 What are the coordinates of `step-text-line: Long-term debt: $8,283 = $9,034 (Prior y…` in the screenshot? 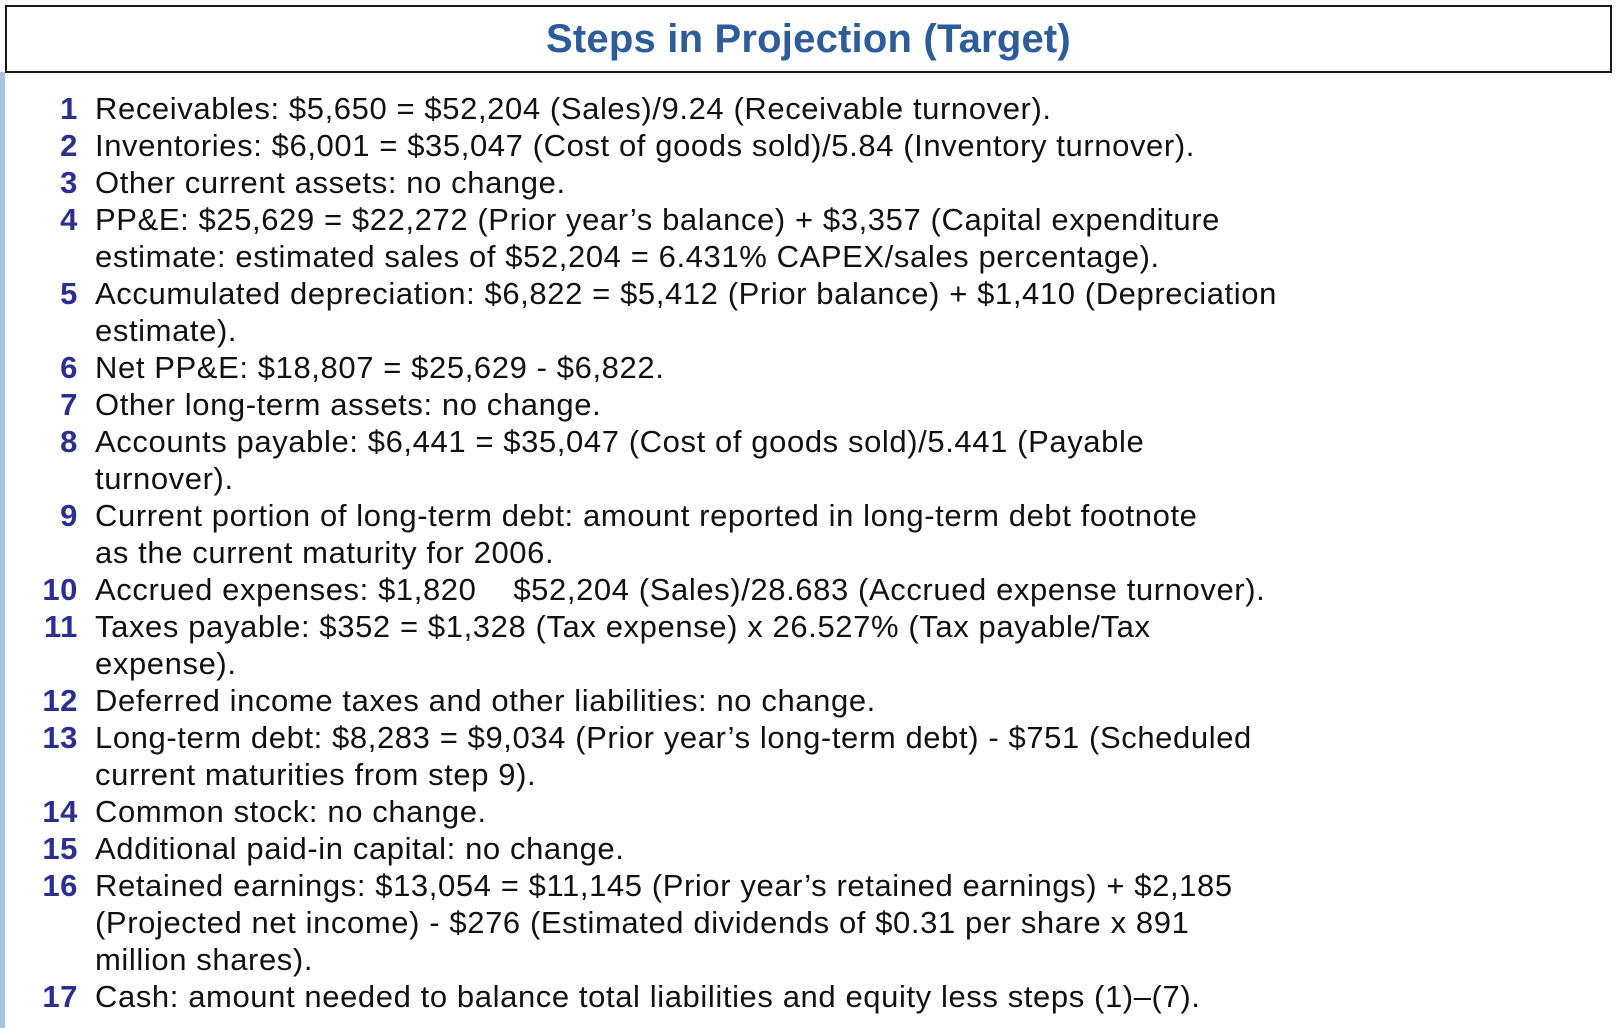 It's located at (673, 737).